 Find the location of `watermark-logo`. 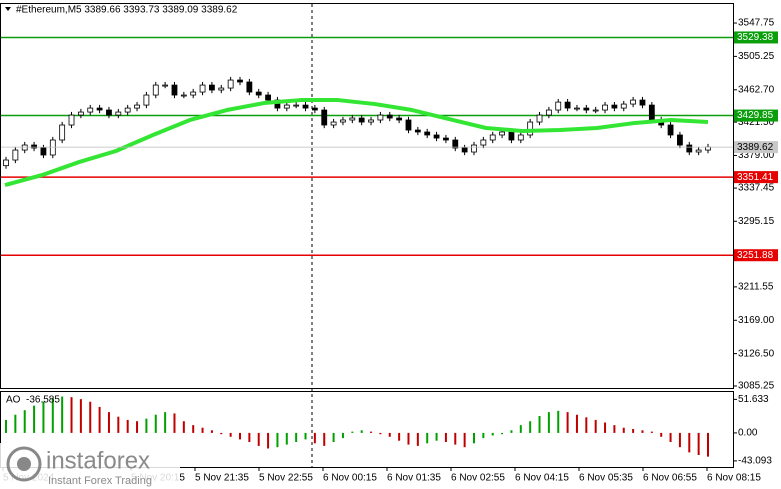

watermark-logo is located at coordinates (24, 464).